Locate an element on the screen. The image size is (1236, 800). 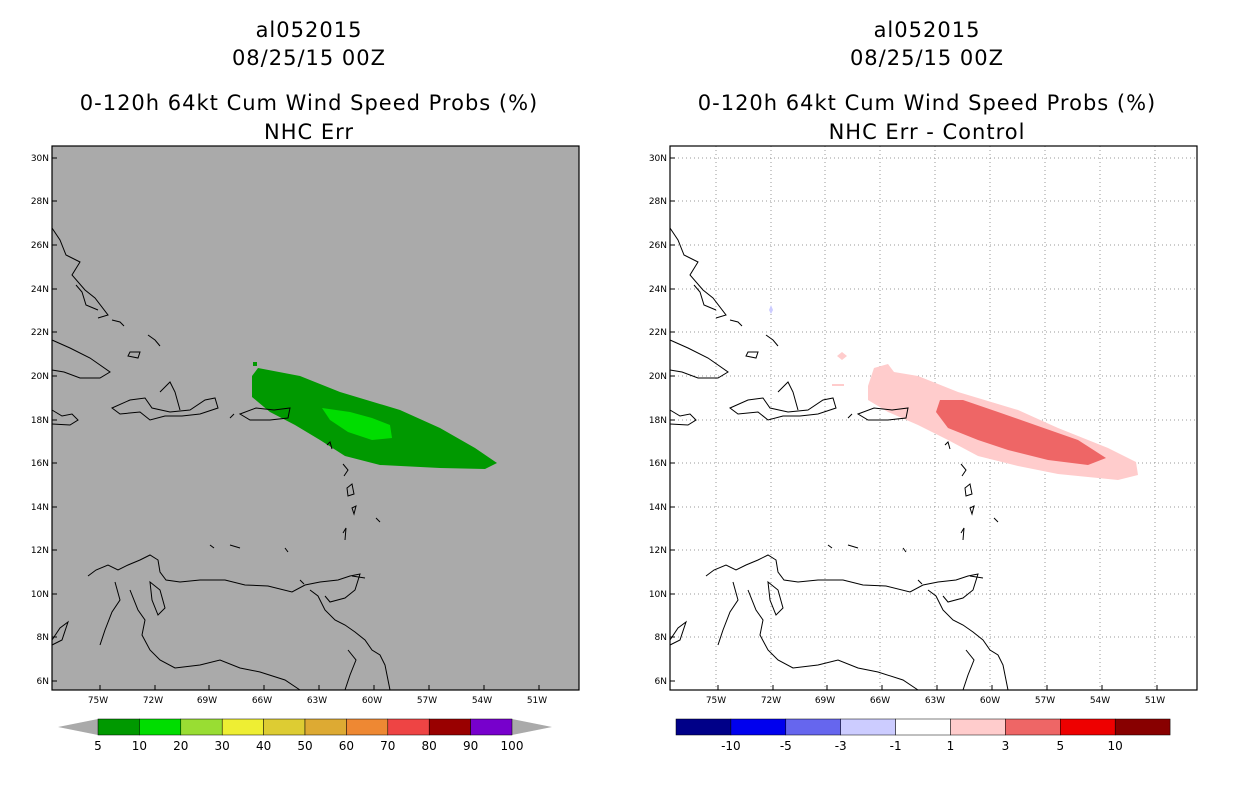
lat-label: 22N is located at coordinates (40, 333).